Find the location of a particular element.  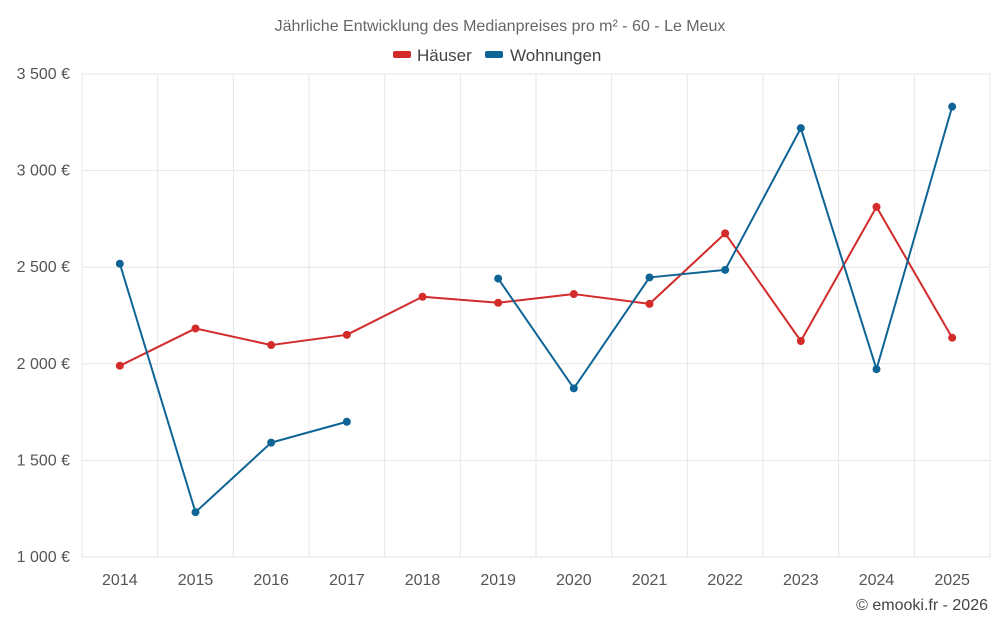

x-tick-label: 2018 is located at coordinates (423, 580).